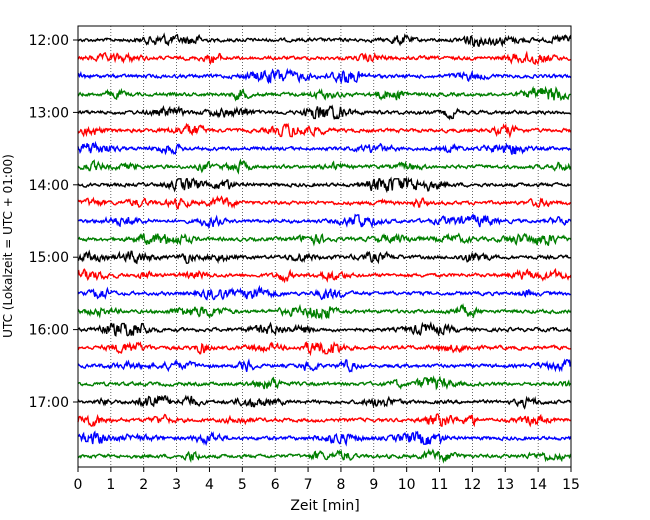 This screenshot has width=650, height=520. What do you see at coordinates (340, 485) in the screenshot?
I see `x-tick-label-8: 8` at bounding box center [340, 485].